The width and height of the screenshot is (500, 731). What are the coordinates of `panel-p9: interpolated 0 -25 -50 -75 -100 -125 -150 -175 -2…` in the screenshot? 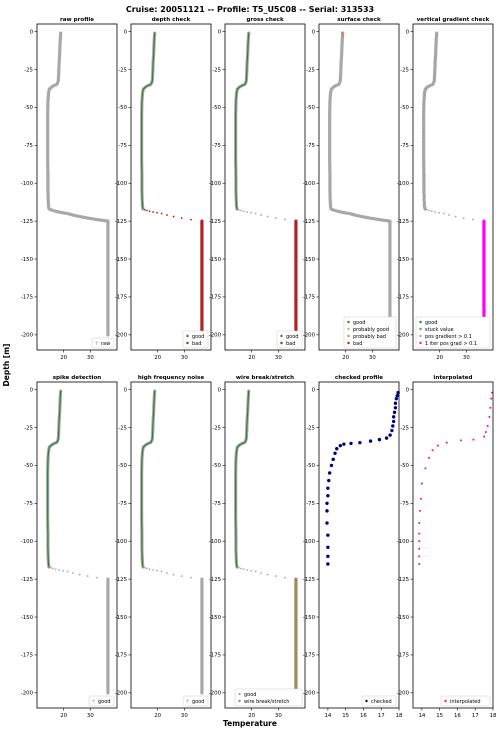 It's located at (447, 547).